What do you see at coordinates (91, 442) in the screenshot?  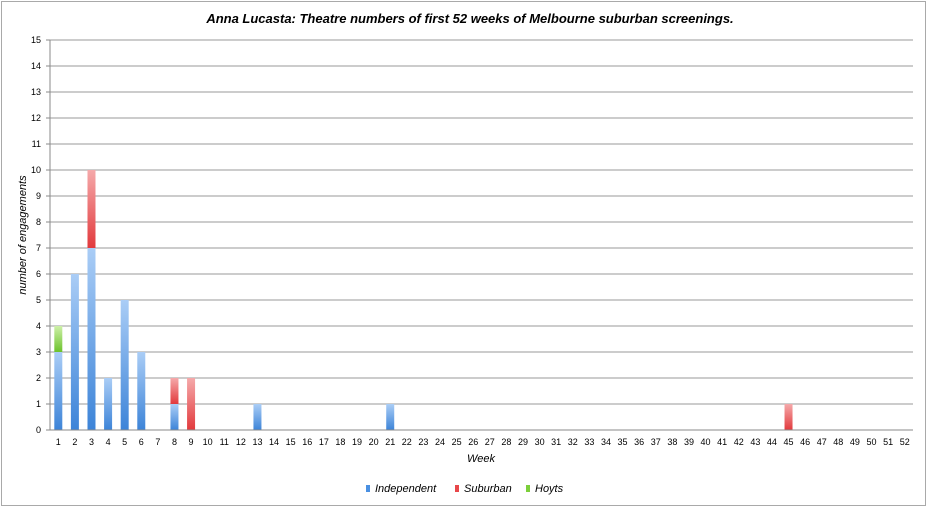 I see `x-tick-label: 3` at bounding box center [91, 442].